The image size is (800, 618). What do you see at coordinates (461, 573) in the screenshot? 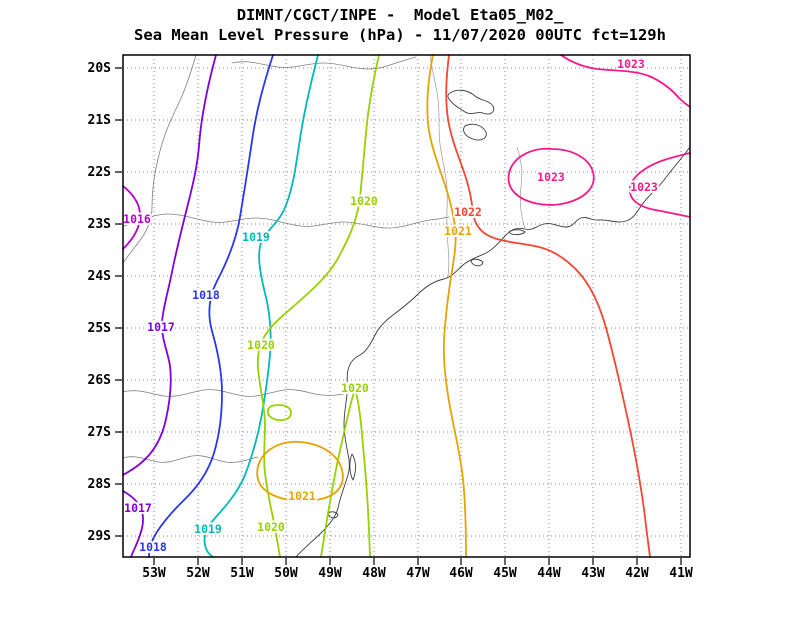
I see `lon-label-46w: 46W` at bounding box center [461, 573].